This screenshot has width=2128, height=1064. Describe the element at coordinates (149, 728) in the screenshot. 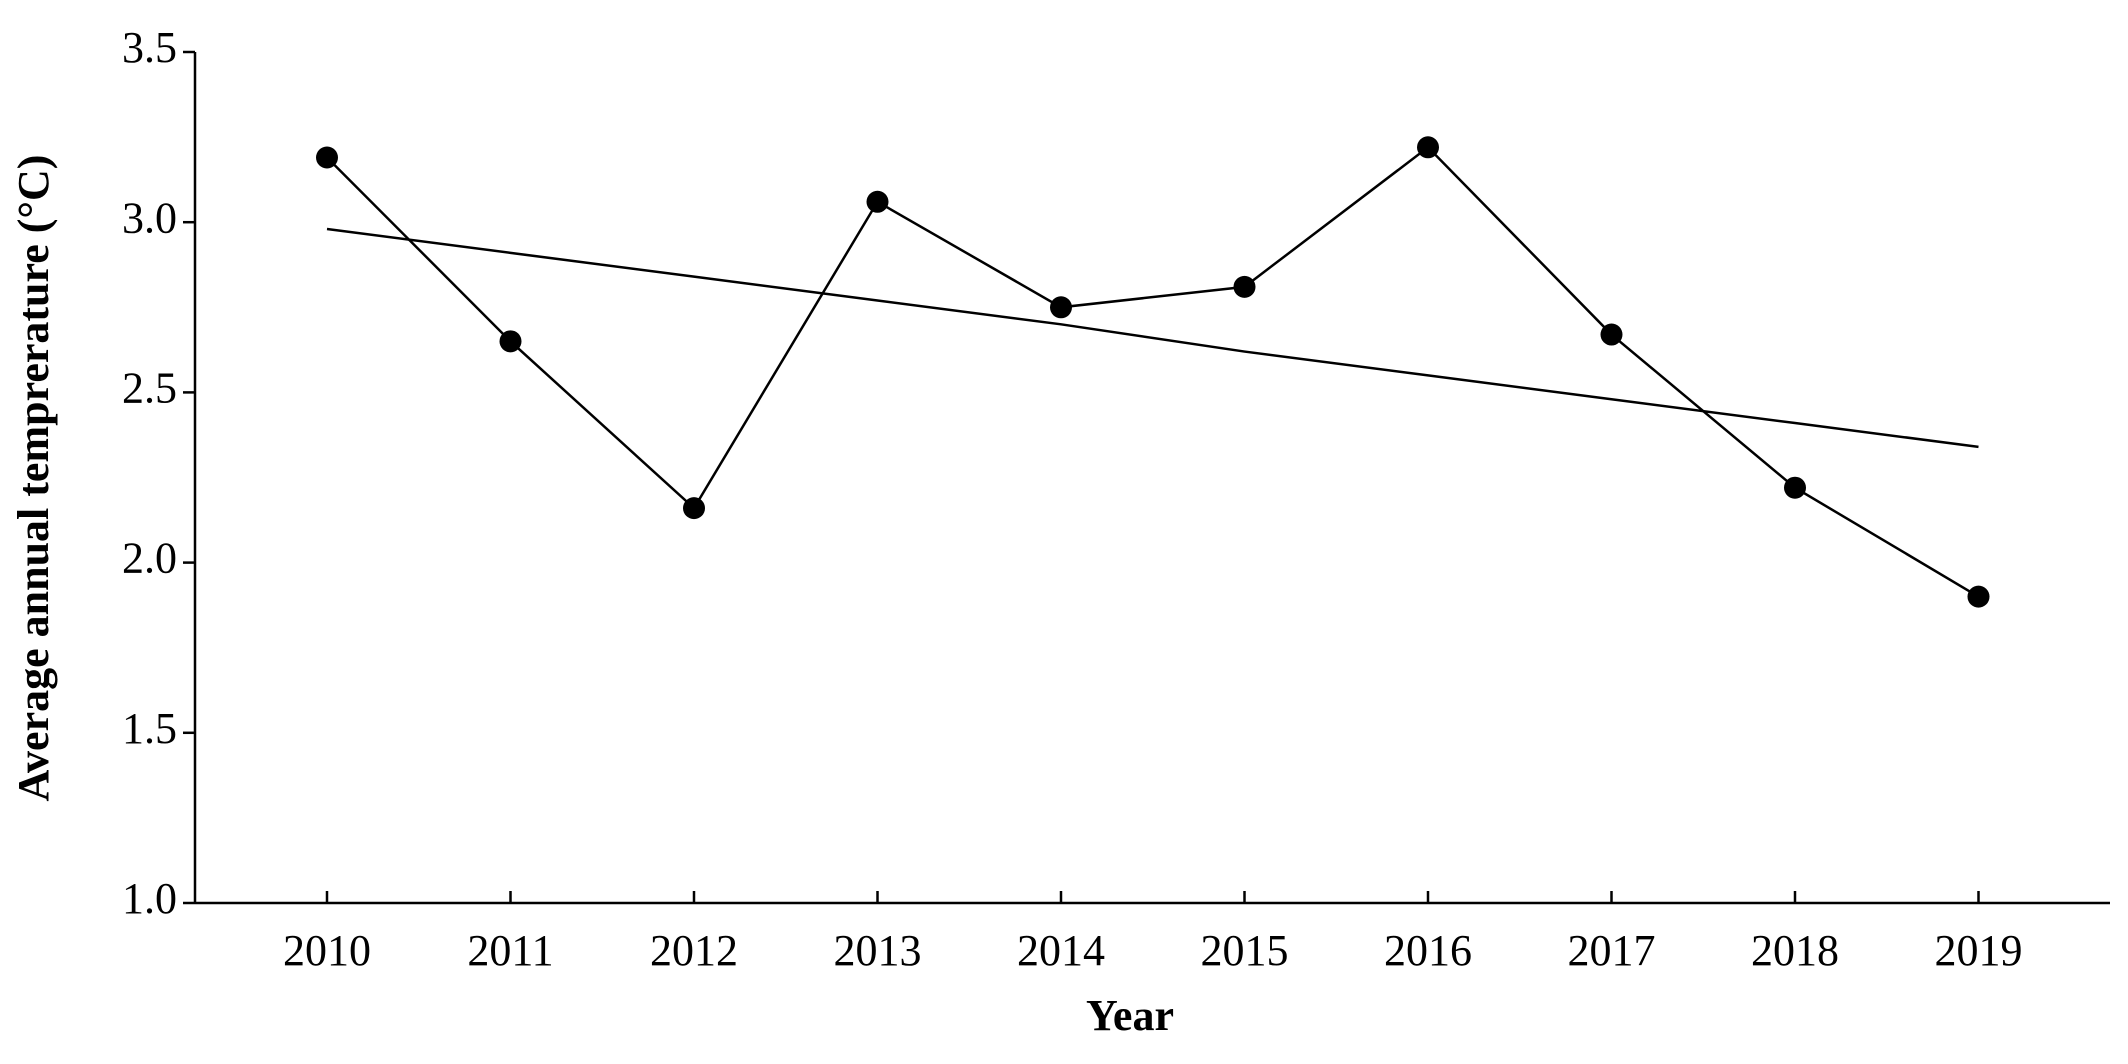

I see `y-tick-label: 1.5` at that location.